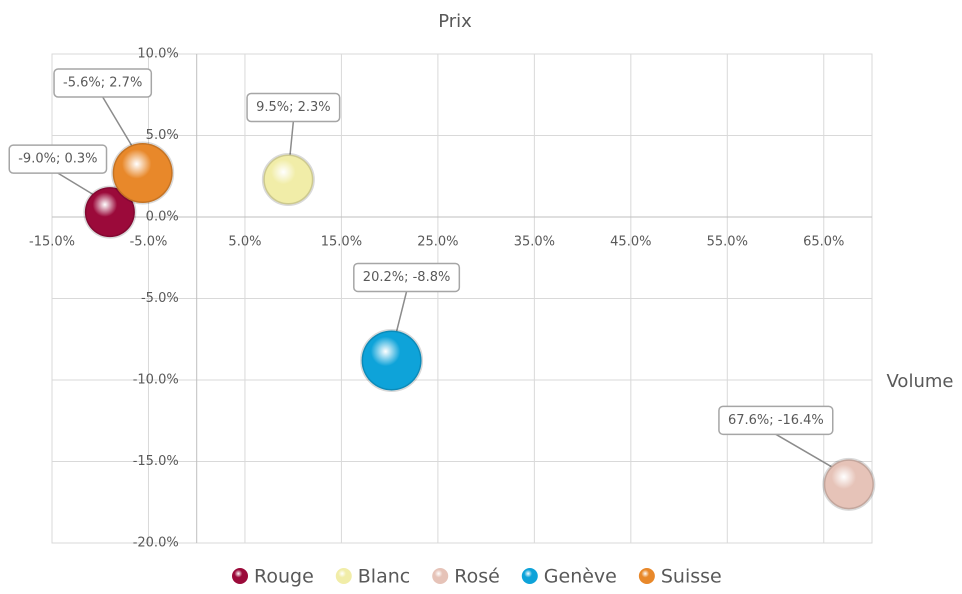 This screenshot has width=962, height=594. What do you see at coordinates (162, 217) in the screenshot?
I see `y-tick-label: 0.0%` at bounding box center [162, 217].